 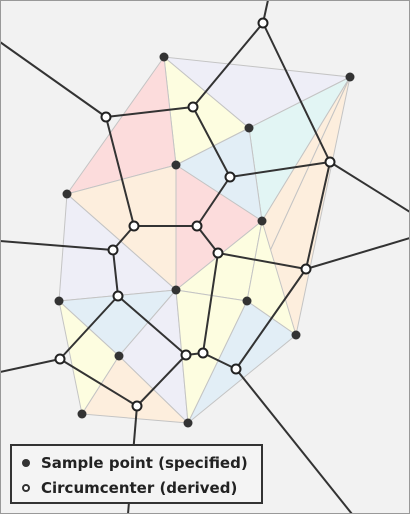 What do you see at coordinates (144, 463) in the screenshot?
I see `legend-label-sample-point: Sample point (specified)` at bounding box center [144, 463].